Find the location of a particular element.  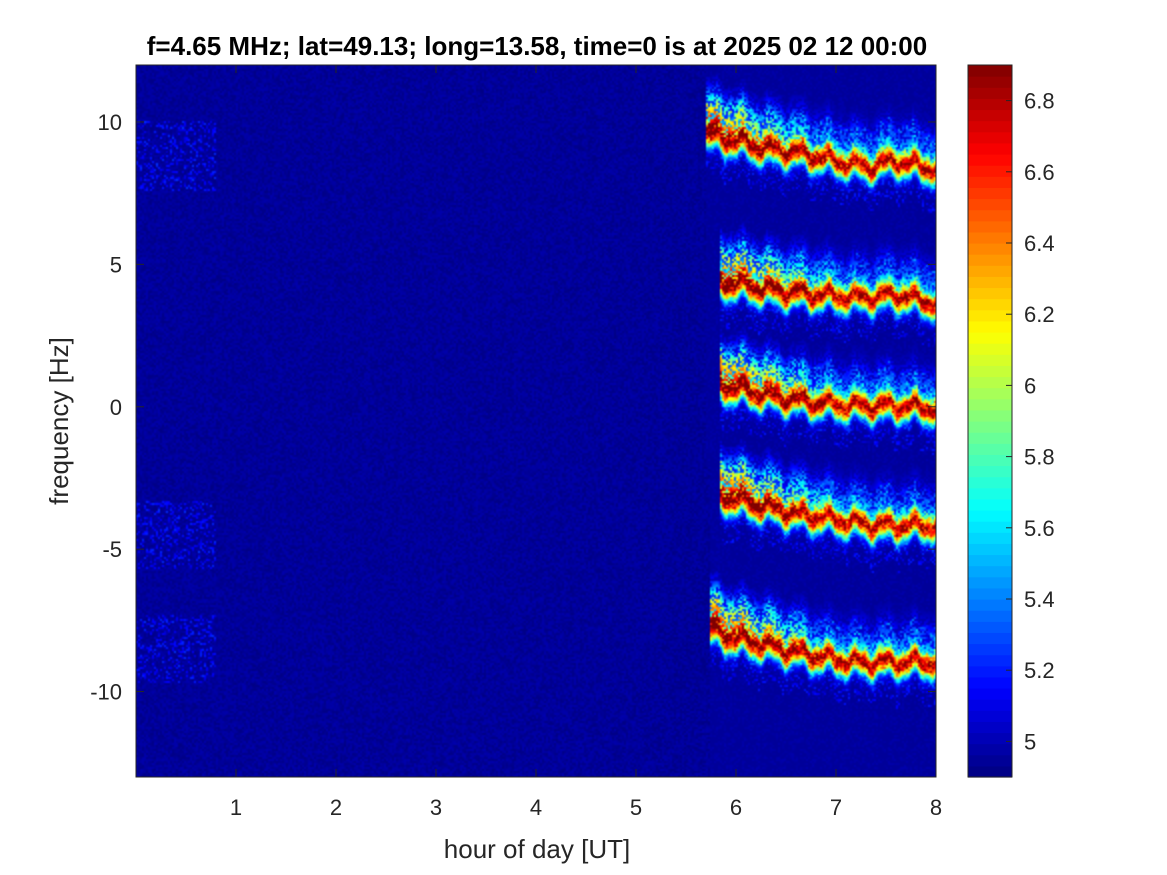

colorbar-tick-label: 5.2 is located at coordinates (1039, 670).